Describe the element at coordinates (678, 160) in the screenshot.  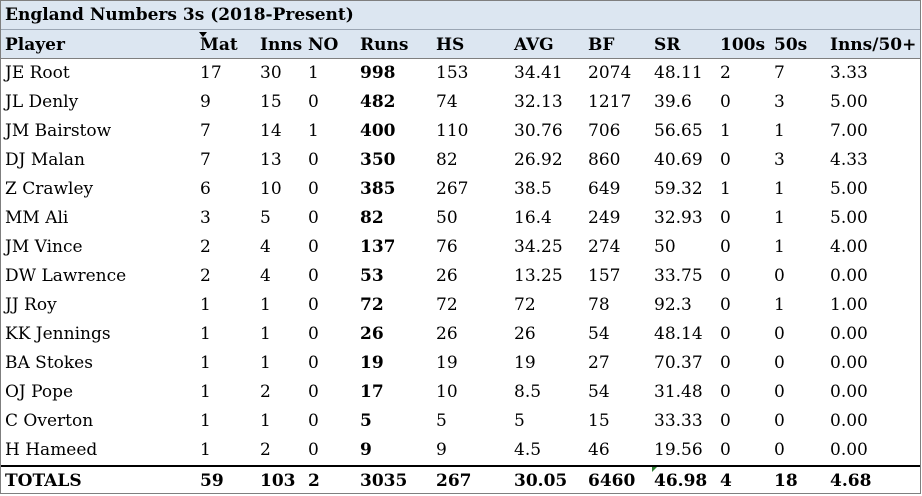
I see `cell-sr: 40.69` at that location.